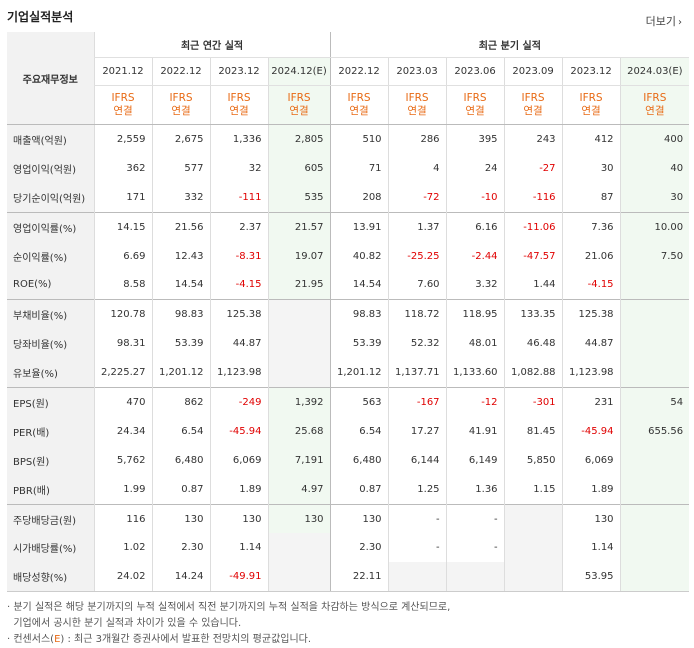  What do you see at coordinates (359, 256) in the screenshot?
I see `cell-value: 40.82` at bounding box center [359, 256].